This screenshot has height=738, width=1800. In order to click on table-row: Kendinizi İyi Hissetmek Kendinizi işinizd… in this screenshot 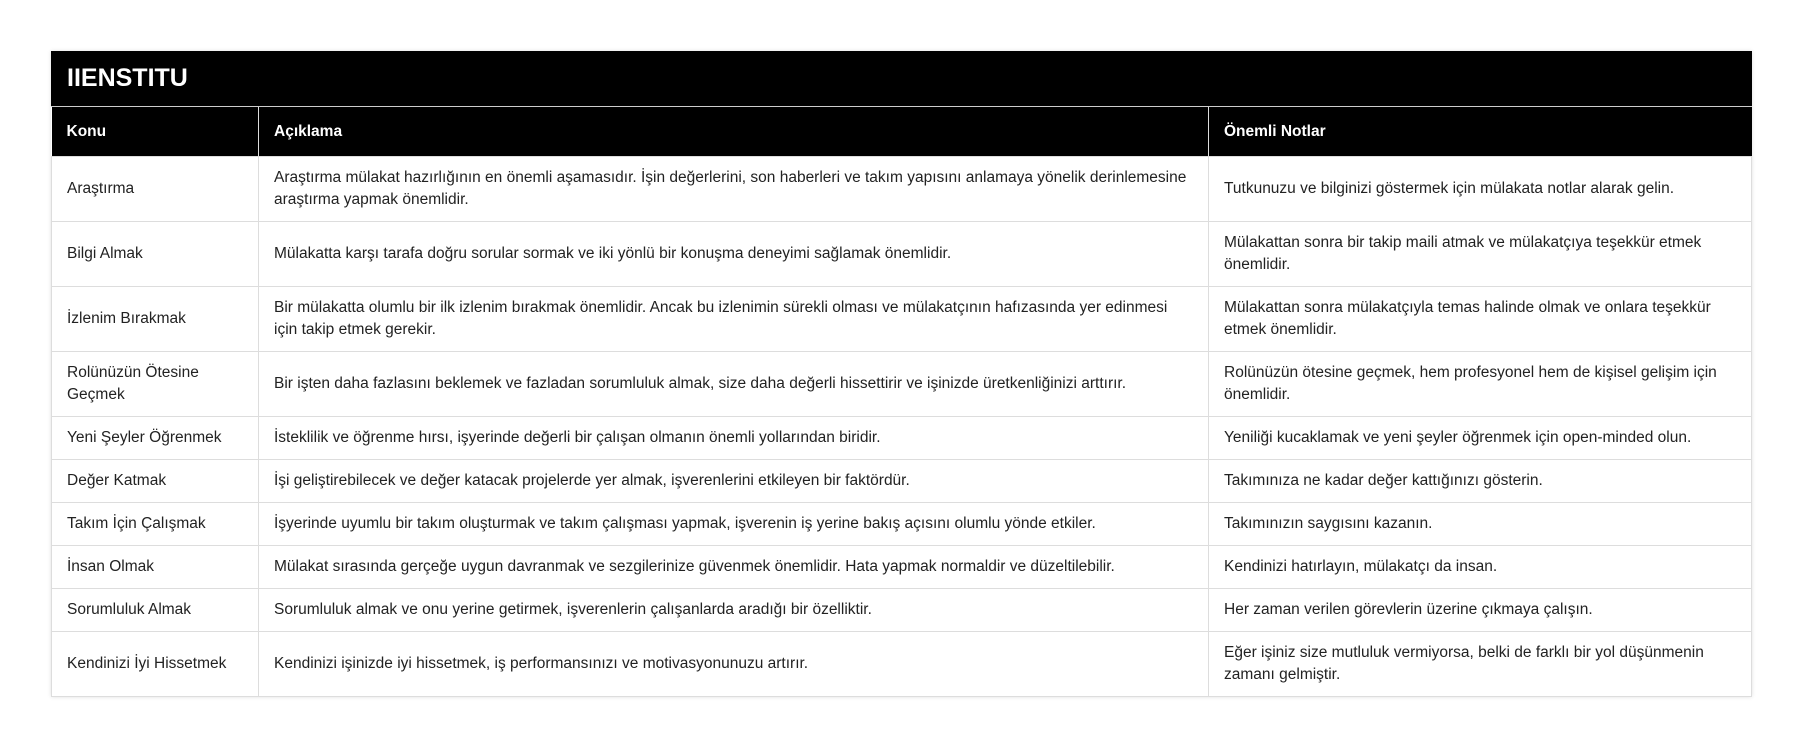, I will do `click(901, 664)`.